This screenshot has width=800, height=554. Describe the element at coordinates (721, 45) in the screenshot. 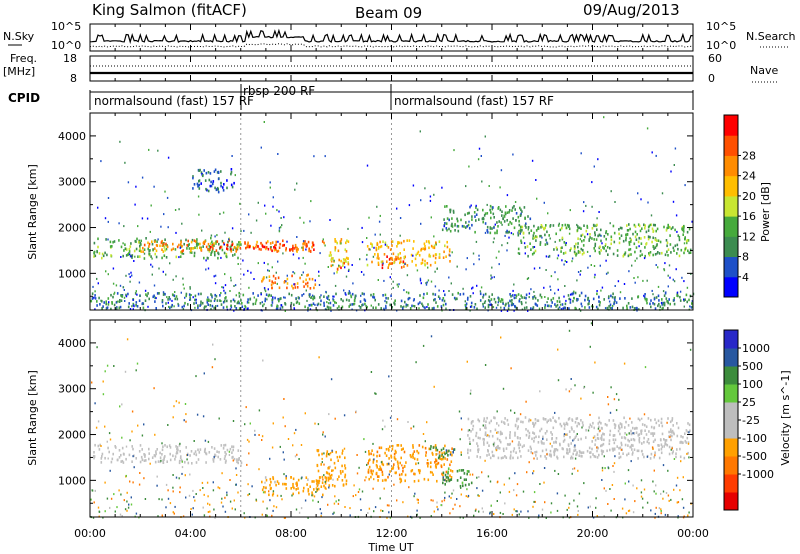

I see `noise-right-tick-bottom: 10^0` at that location.